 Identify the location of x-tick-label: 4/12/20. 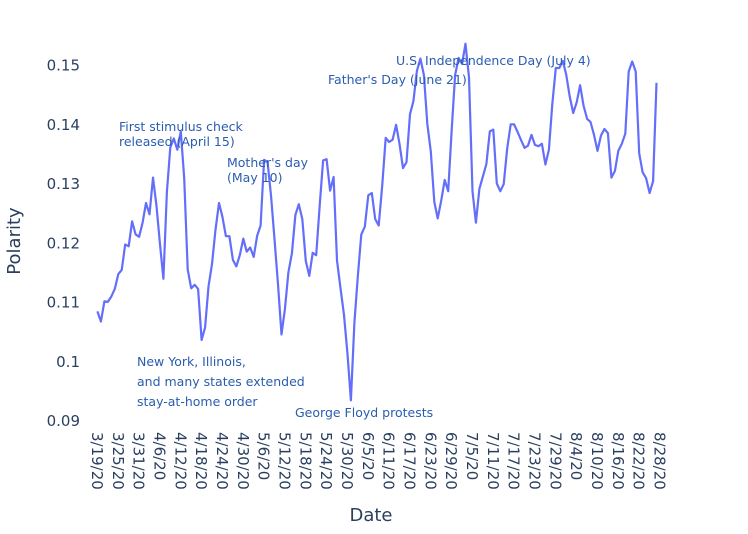
(180, 461).